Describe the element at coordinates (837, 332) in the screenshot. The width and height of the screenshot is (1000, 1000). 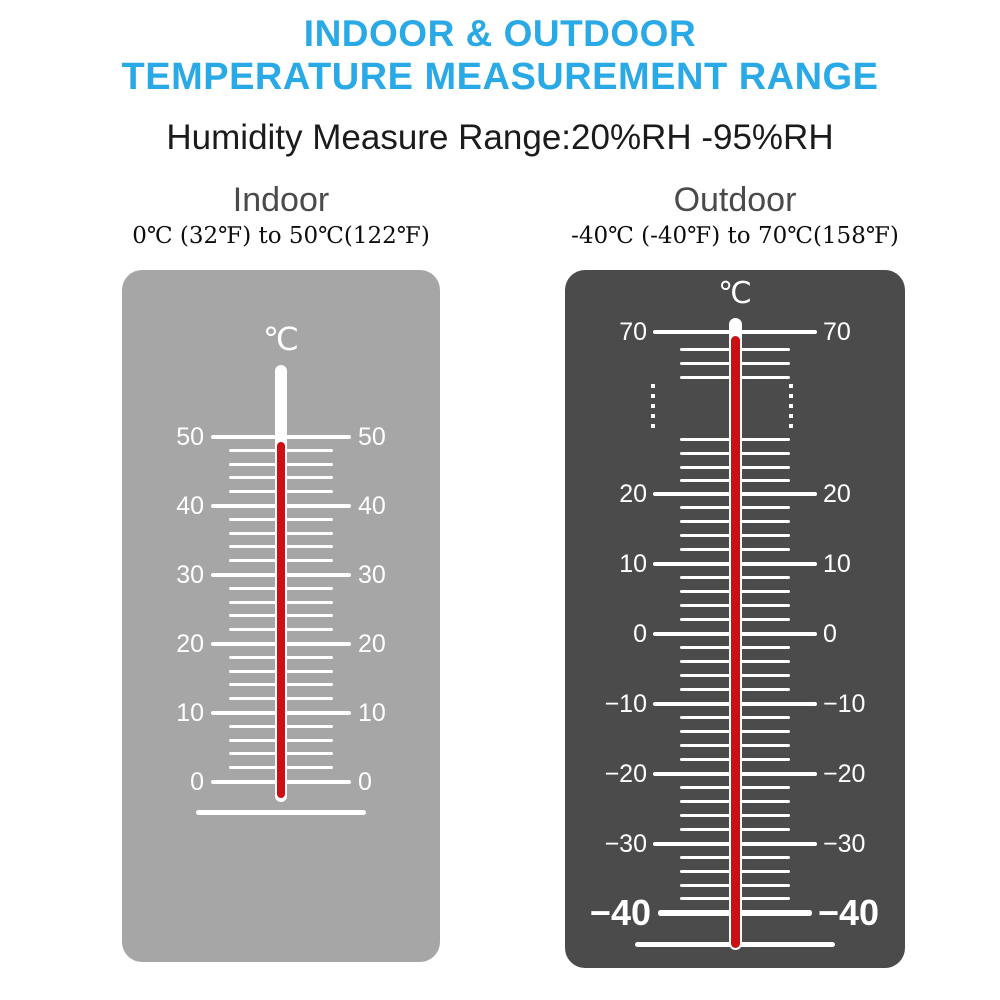
I see `scale-label-right: 70` at that location.